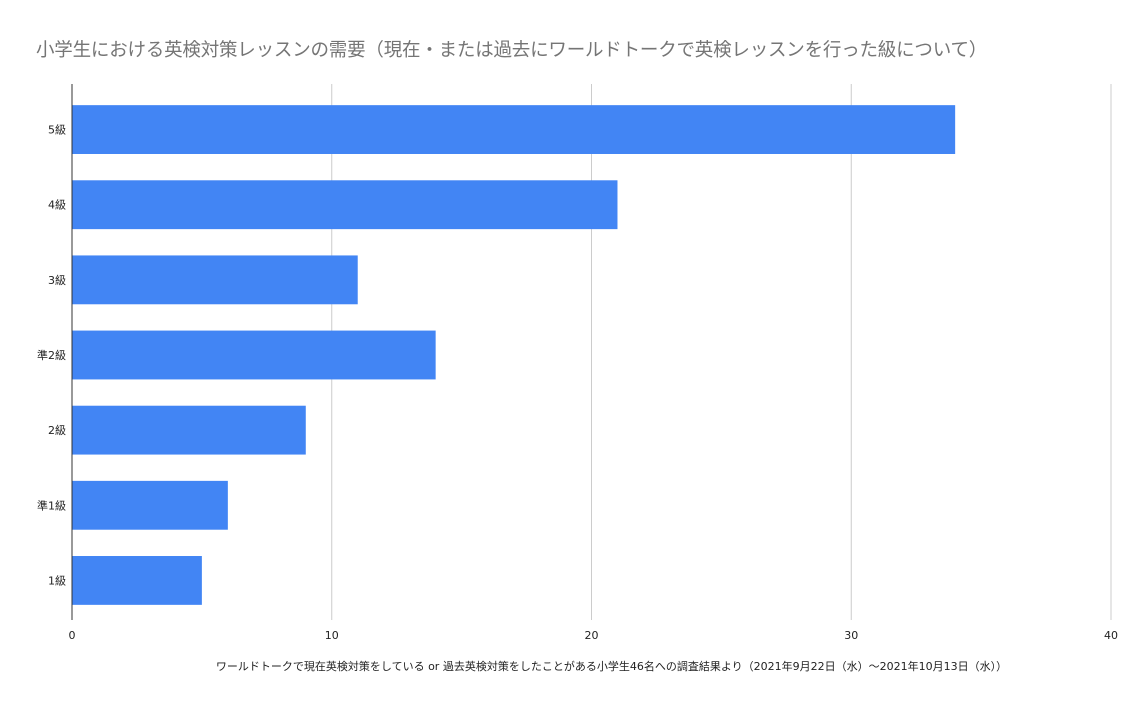 The width and height of the screenshot is (1147, 710). What do you see at coordinates (57, 430) in the screenshot?
I see `y-tick-label: 2級` at bounding box center [57, 430].